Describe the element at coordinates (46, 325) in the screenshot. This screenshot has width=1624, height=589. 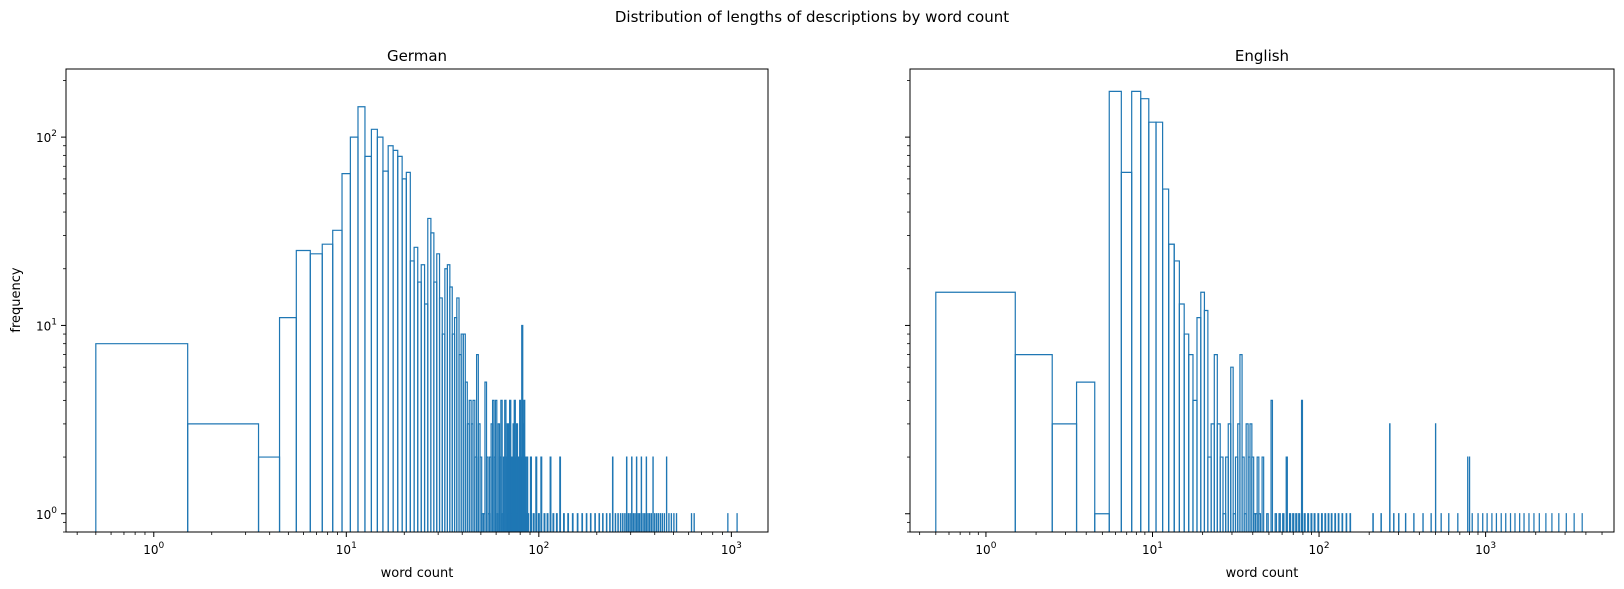
I see `y-tick-label: 10¹` at that location.